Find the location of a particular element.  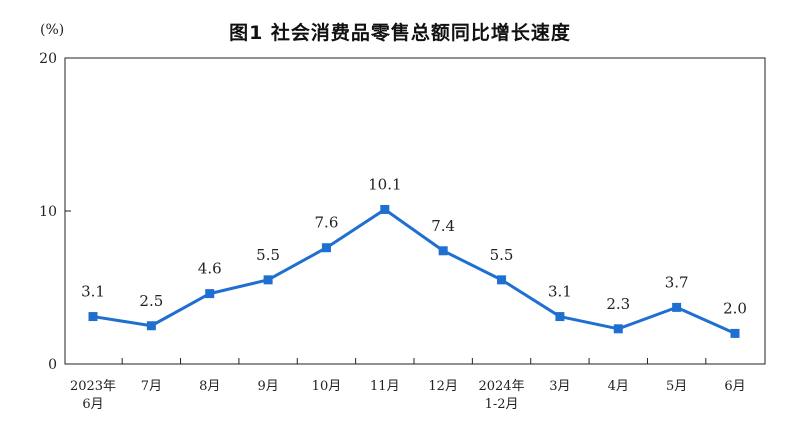

x-tick-label: 7月 is located at coordinates (151, 386).